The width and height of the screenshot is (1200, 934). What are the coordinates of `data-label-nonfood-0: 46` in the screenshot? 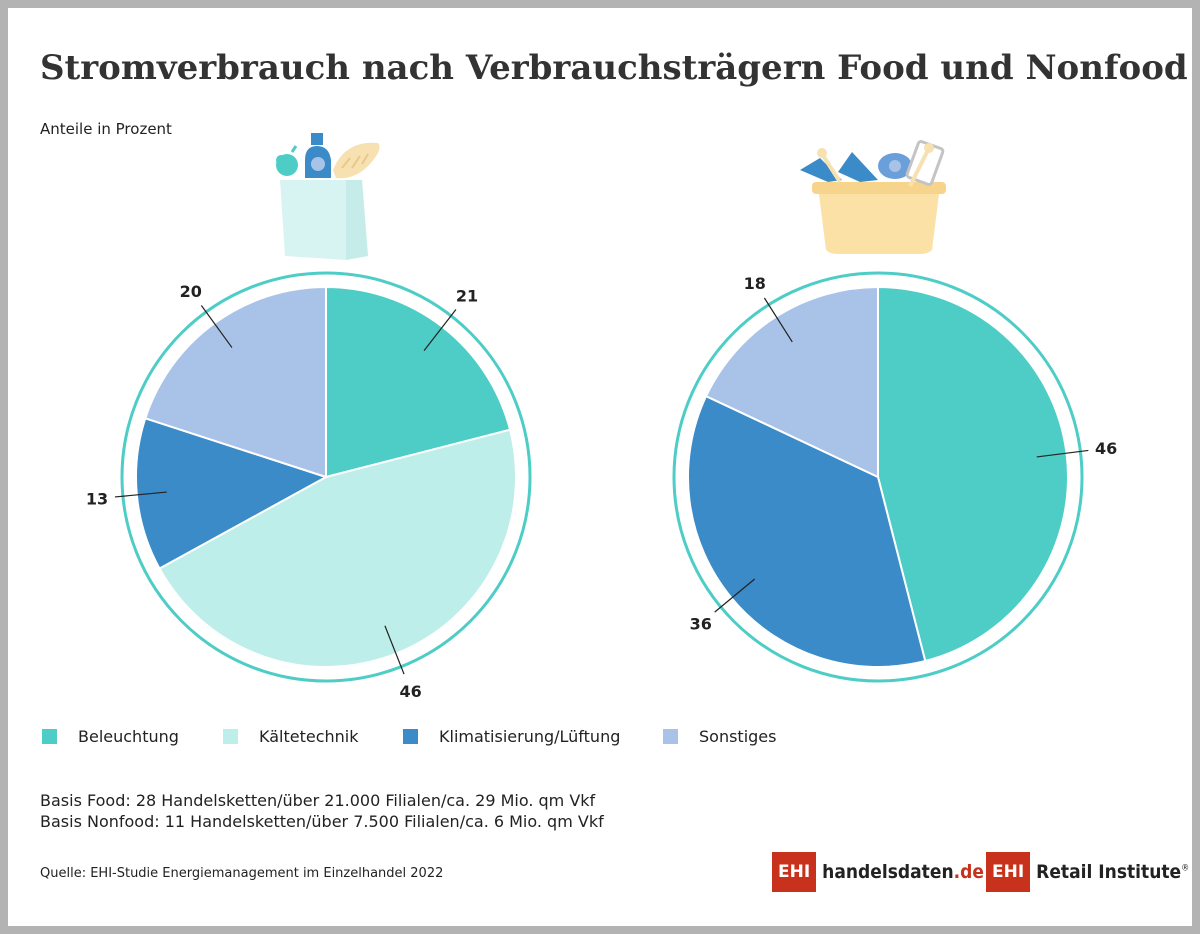 It's located at (1106, 448).